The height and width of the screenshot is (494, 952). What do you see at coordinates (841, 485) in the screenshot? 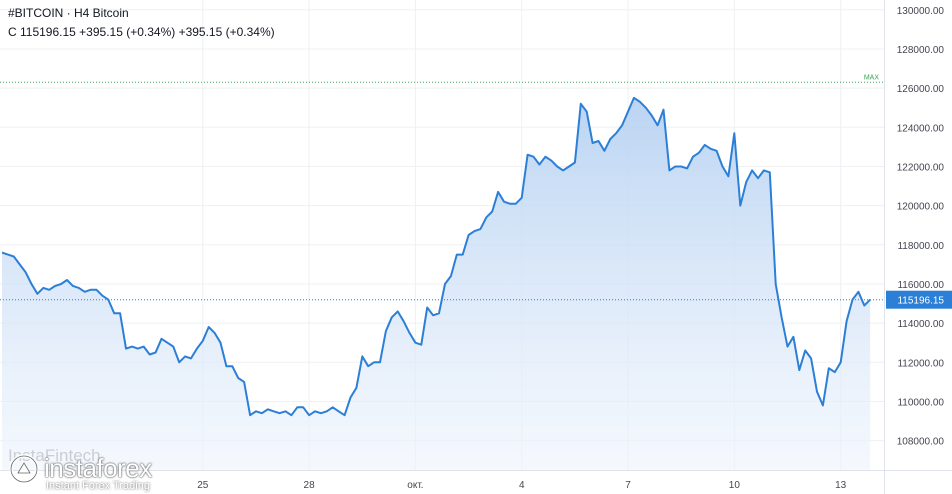
I see `x-tick-label: 13` at bounding box center [841, 485].